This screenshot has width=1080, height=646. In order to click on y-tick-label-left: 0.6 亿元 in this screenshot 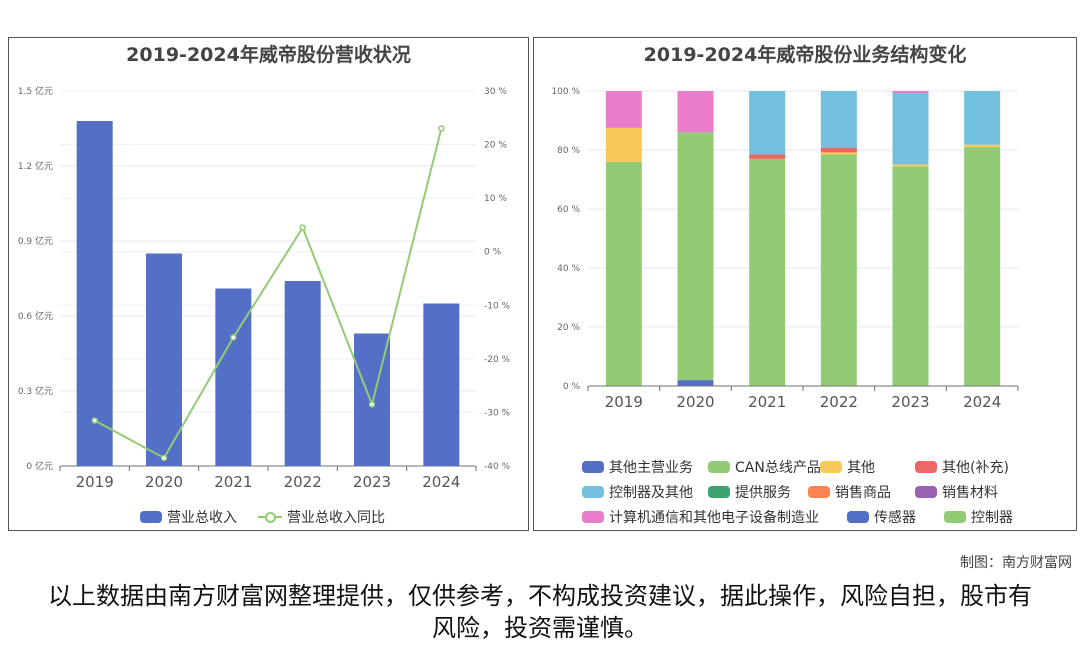, I will do `click(35, 316)`.